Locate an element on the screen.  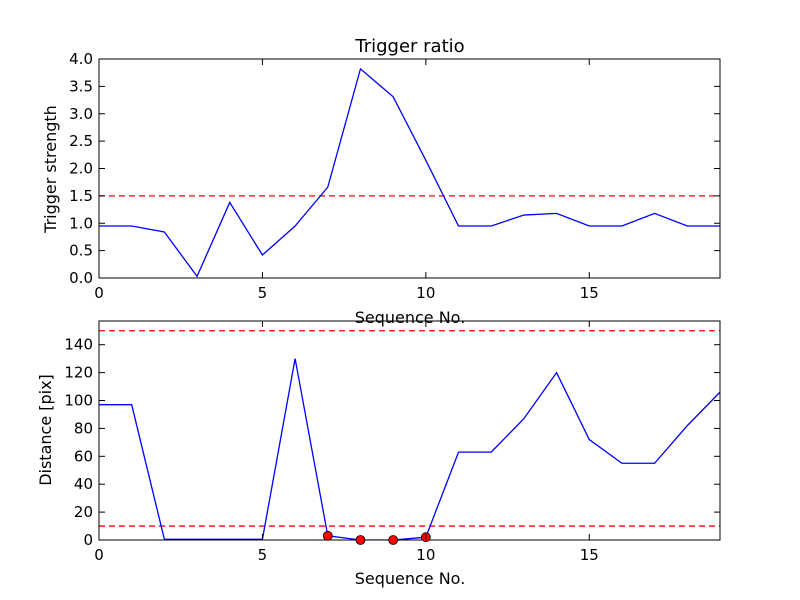
y-tick-label: 140 is located at coordinates (78, 345).